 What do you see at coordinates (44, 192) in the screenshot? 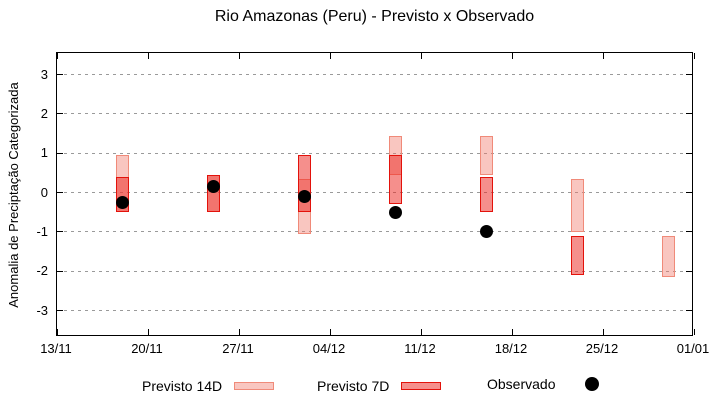
I see `y-tick-label: 0` at bounding box center [44, 192].